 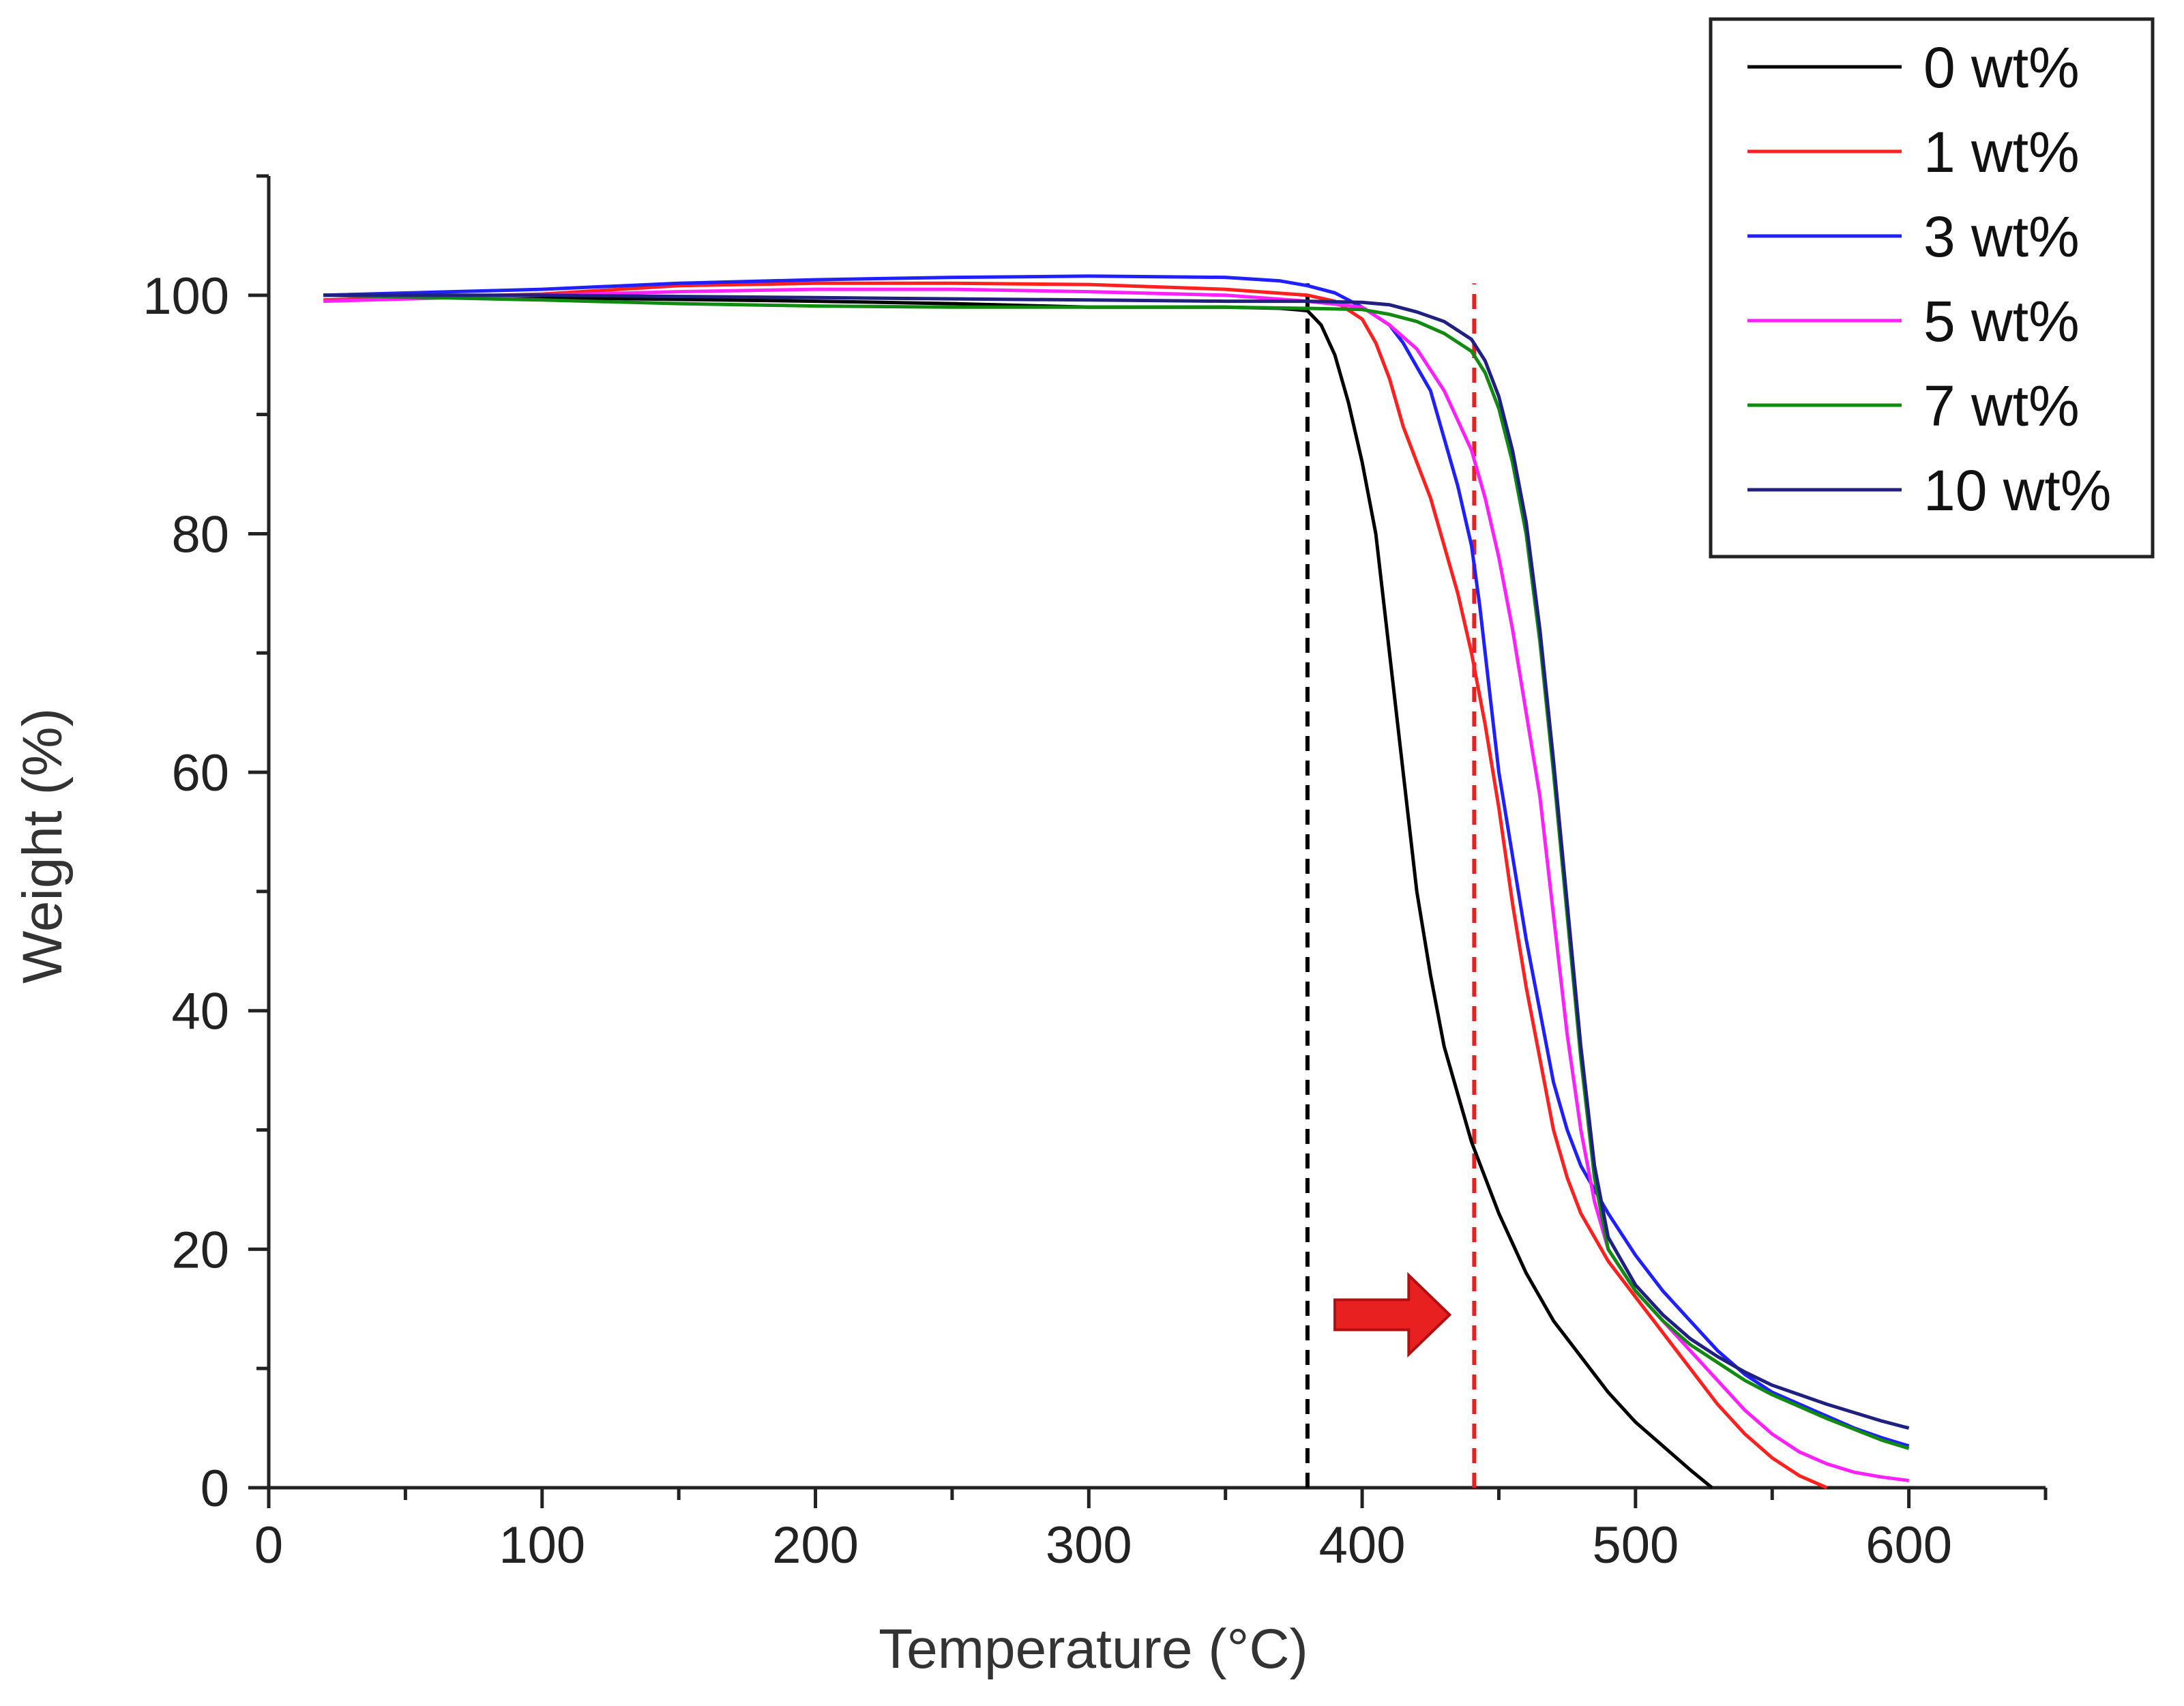 What do you see at coordinates (43, 846) in the screenshot?
I see `y-axis-label: Weight (%)` at bounding box center [43, 846].